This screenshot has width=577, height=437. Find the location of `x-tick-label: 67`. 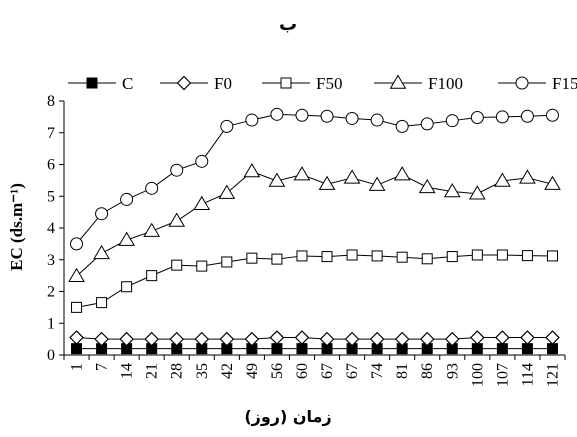

x-tick-label: 67 is located at coordinates (327, 371).